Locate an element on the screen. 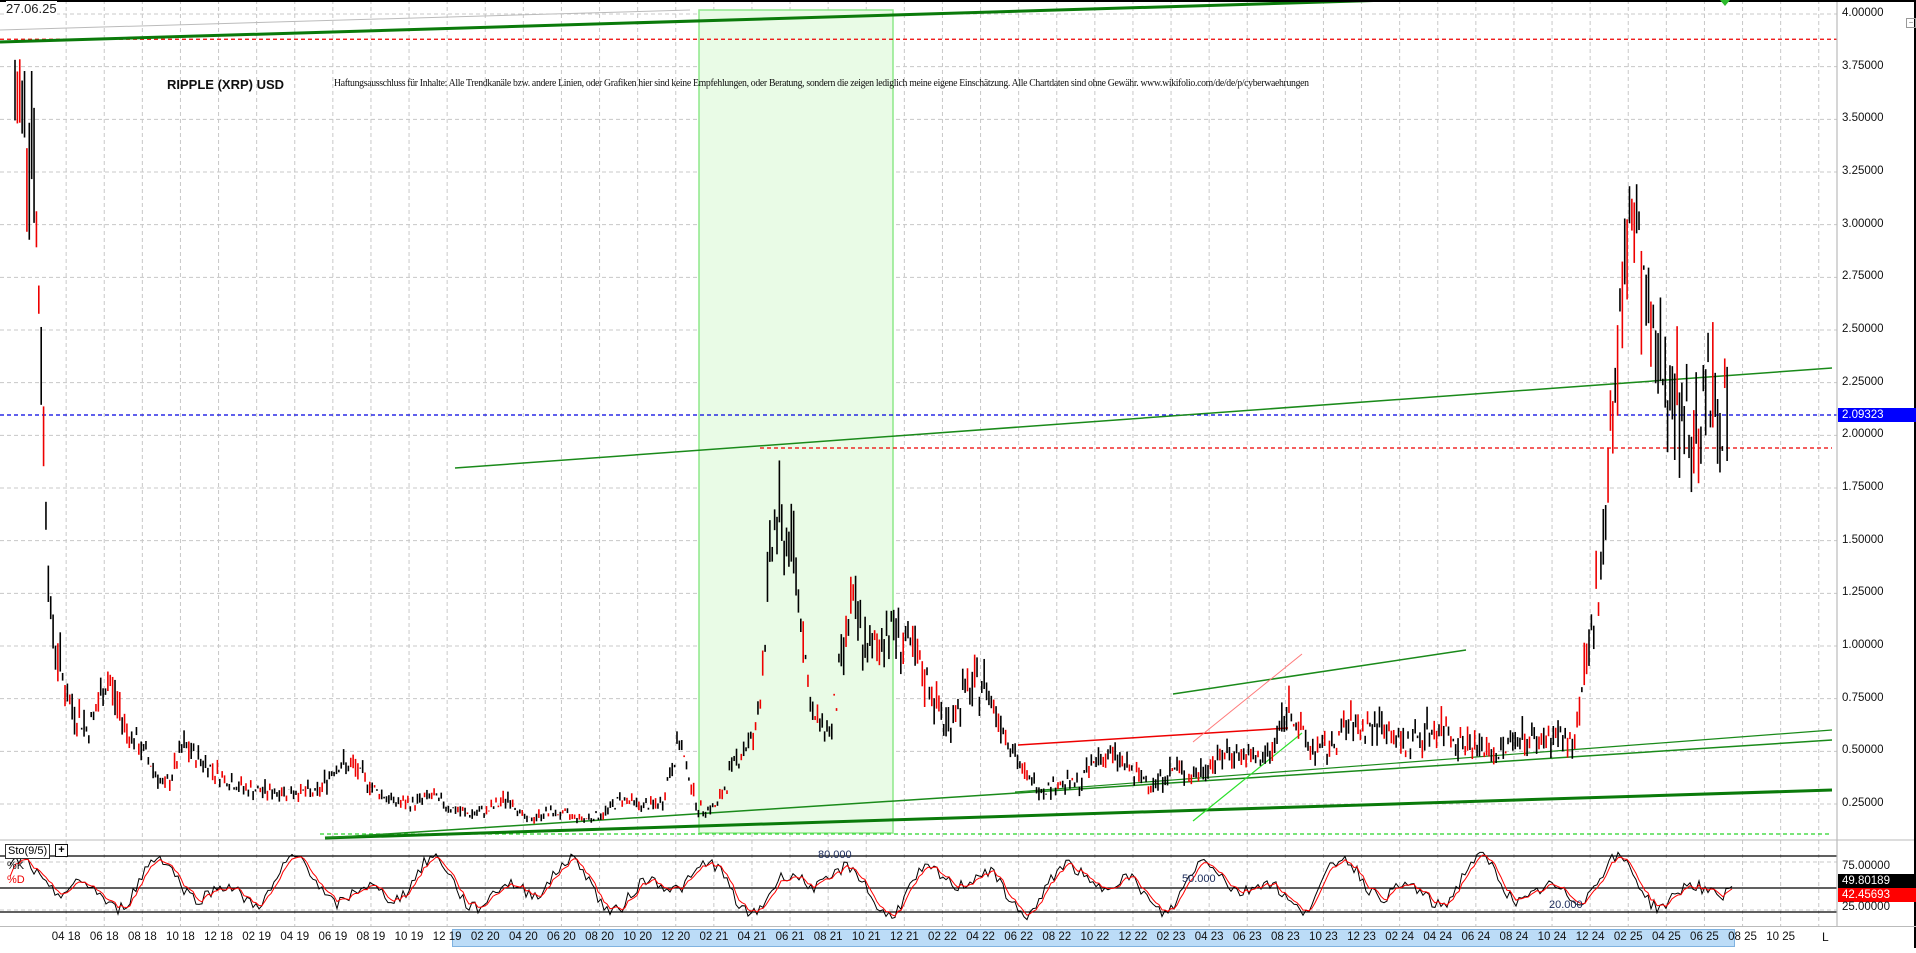 Image resolution: width=1916 pixels, height=953 pixels. time-tick: 12 19 is located at coordinates (447, 937).